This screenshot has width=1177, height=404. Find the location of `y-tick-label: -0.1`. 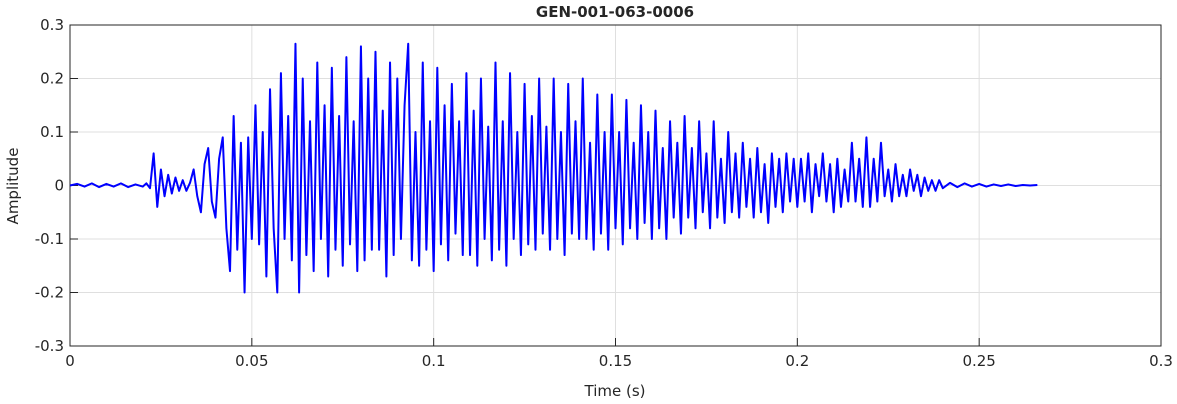

y-tick-label: -0.1 is located at coordinates (49, 239).